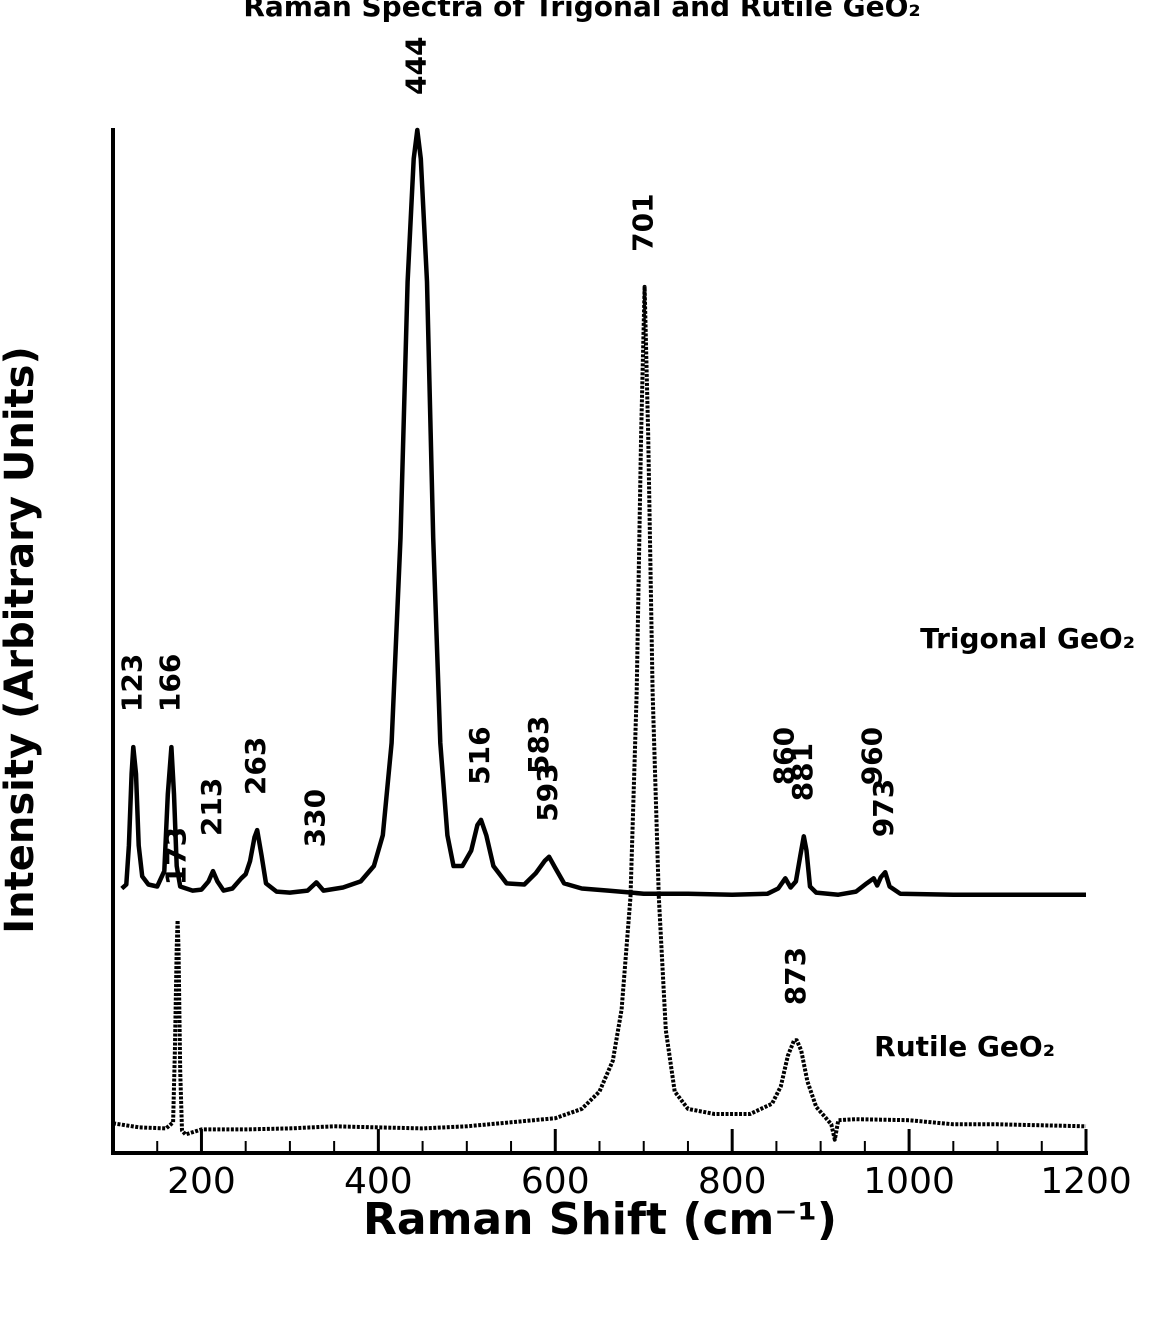 The width and height of the screenshot is (1172, 1322). What do you see at coordinates (732, 1181) in the screenshot?
I see `x-tick-label: 800` at bounding box center [732, 1181].